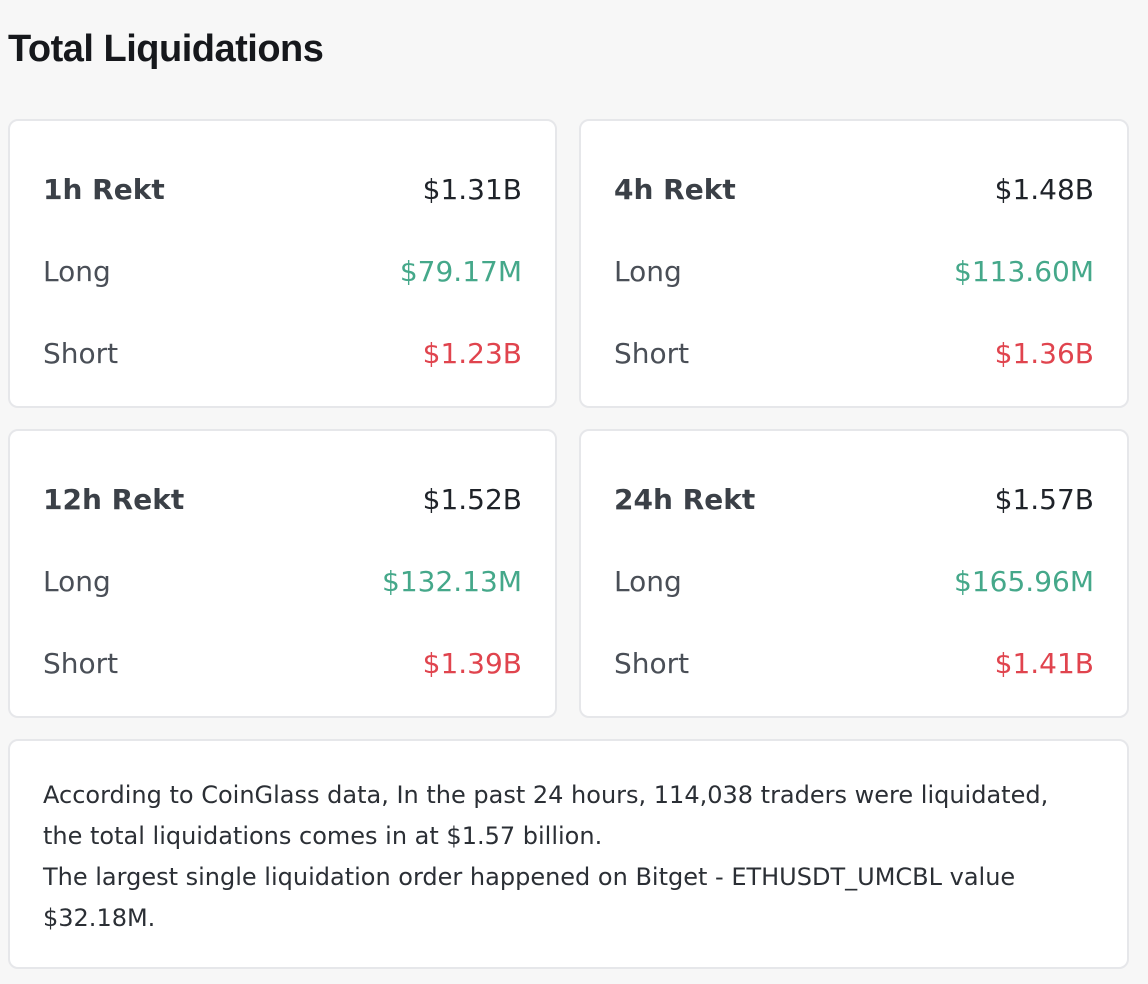 This screenshot has height=984, width=1148. I want to click on long-value: $132.13M, so click(452, 581).